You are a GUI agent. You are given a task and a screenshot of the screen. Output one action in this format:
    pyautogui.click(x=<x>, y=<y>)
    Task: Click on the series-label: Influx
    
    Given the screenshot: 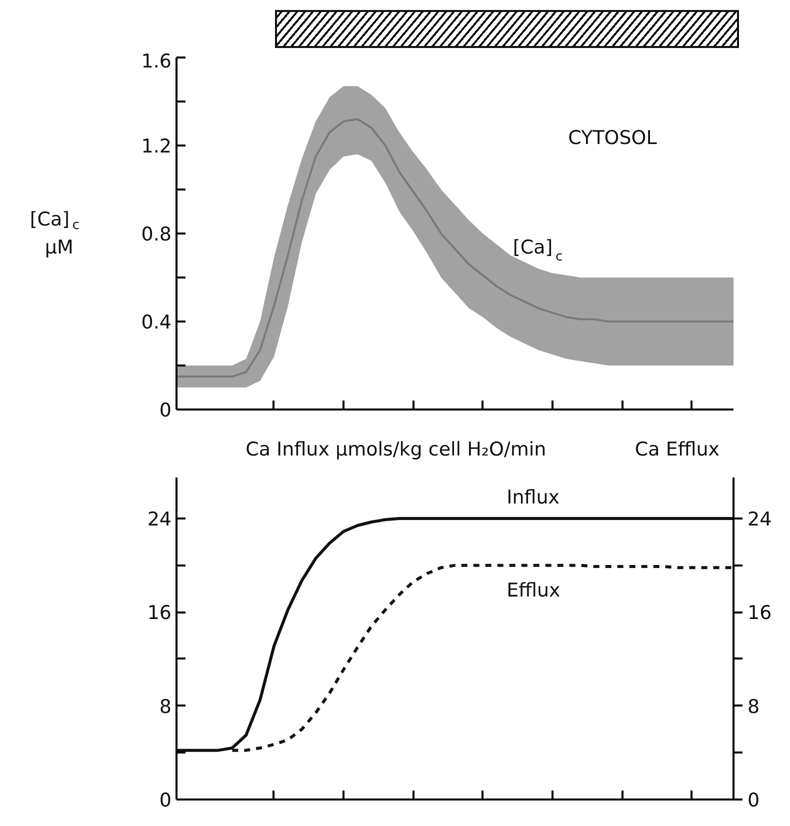 What is the action you would take?
    pyautogui.click(x=533, y=497)
    